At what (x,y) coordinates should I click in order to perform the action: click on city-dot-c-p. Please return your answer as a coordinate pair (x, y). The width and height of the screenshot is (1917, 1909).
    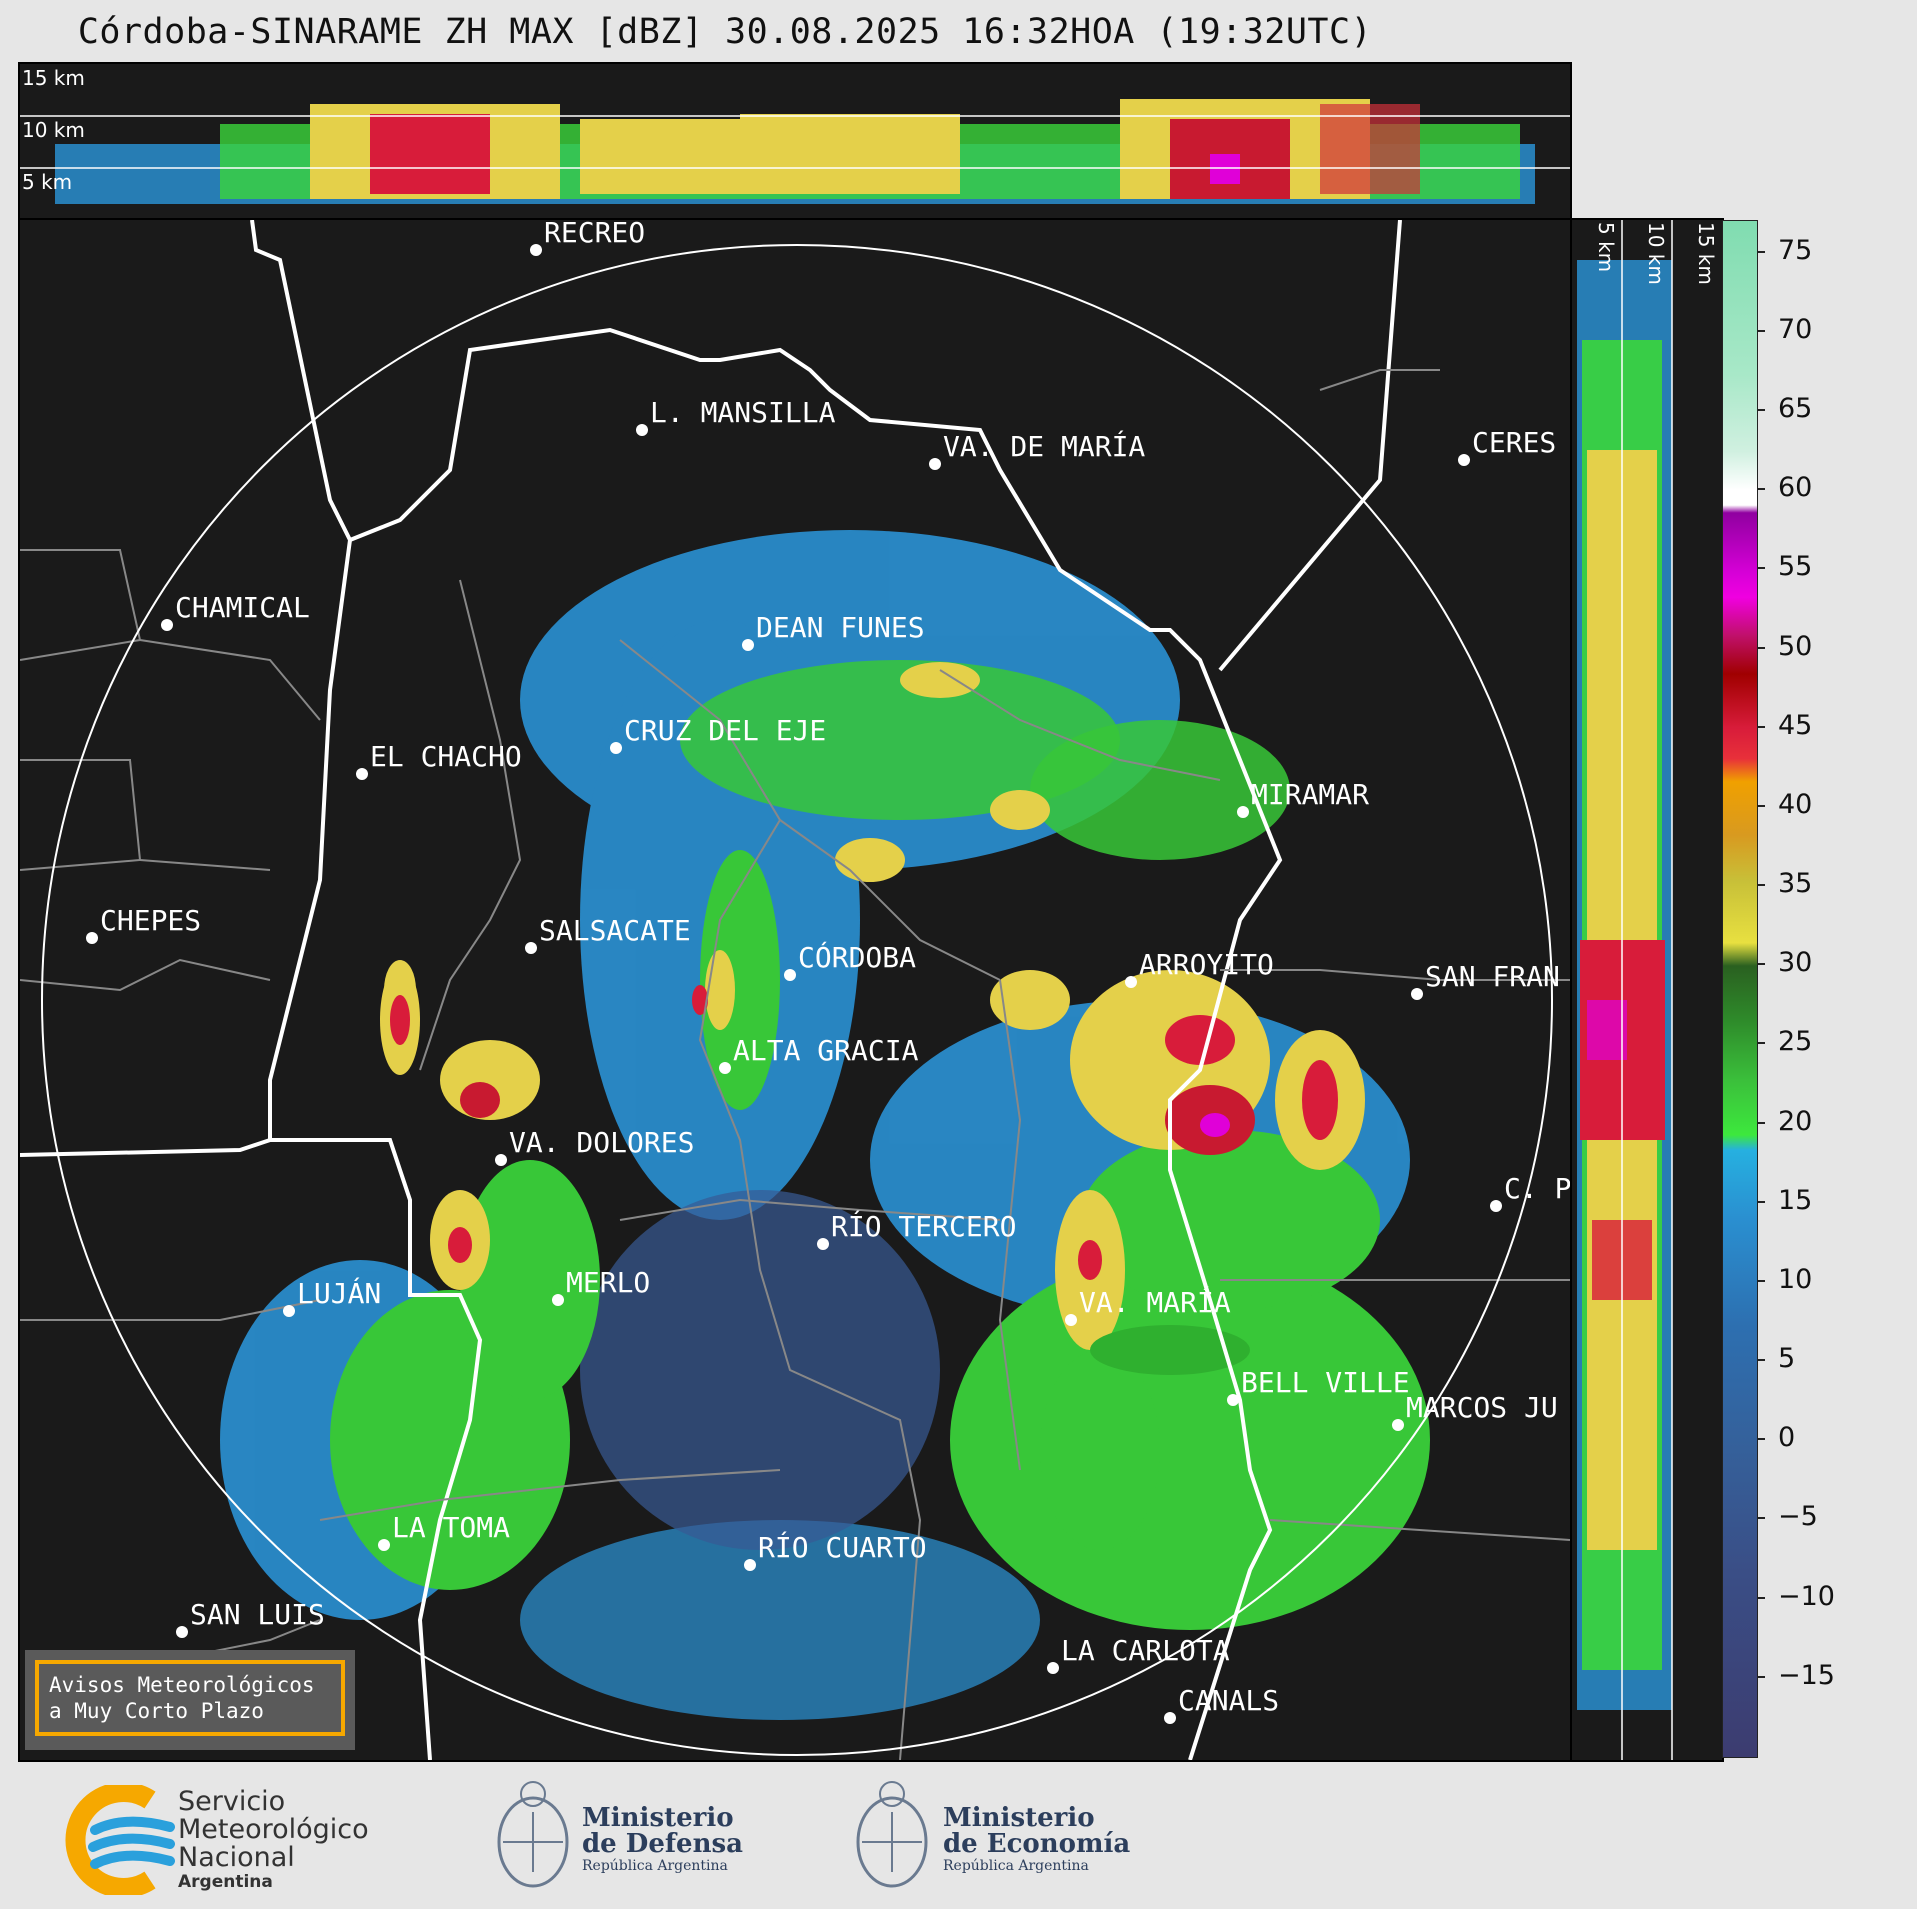
    Looking at the image, I should click on (1496, 1206).